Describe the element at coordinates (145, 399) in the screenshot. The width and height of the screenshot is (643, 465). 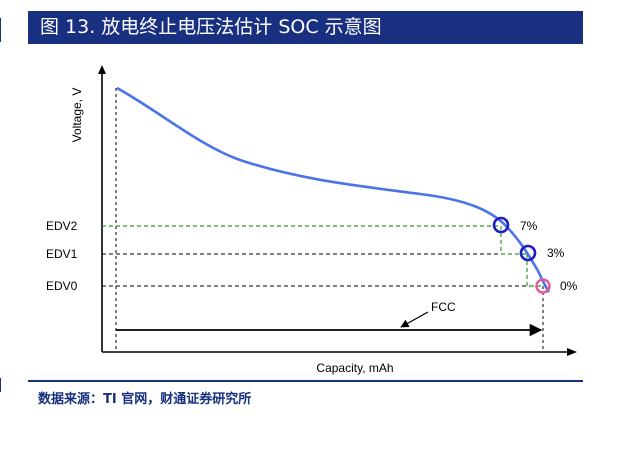
I see `source-note: 数据来源：TI 官网，财通证券研究所` at that location.